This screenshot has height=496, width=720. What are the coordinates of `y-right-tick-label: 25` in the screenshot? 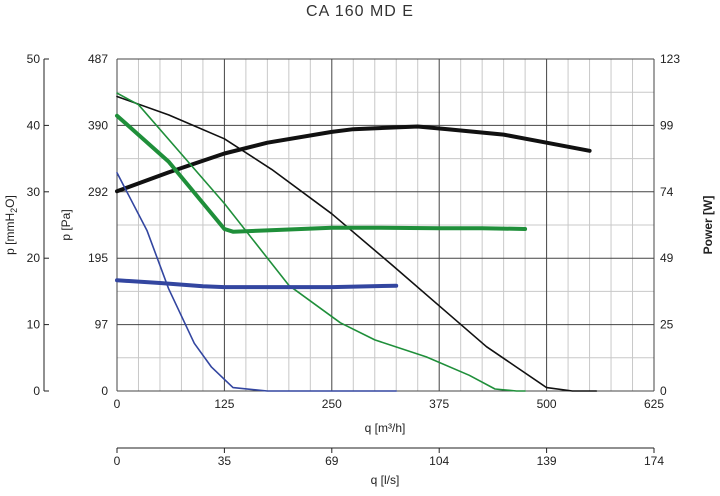 It's located at (667, 325).